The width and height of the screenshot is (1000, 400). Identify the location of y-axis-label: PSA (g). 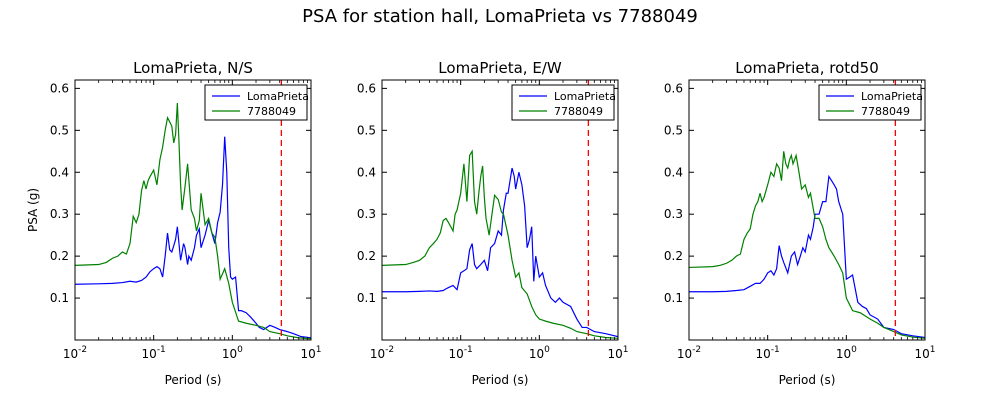
(33, 210).